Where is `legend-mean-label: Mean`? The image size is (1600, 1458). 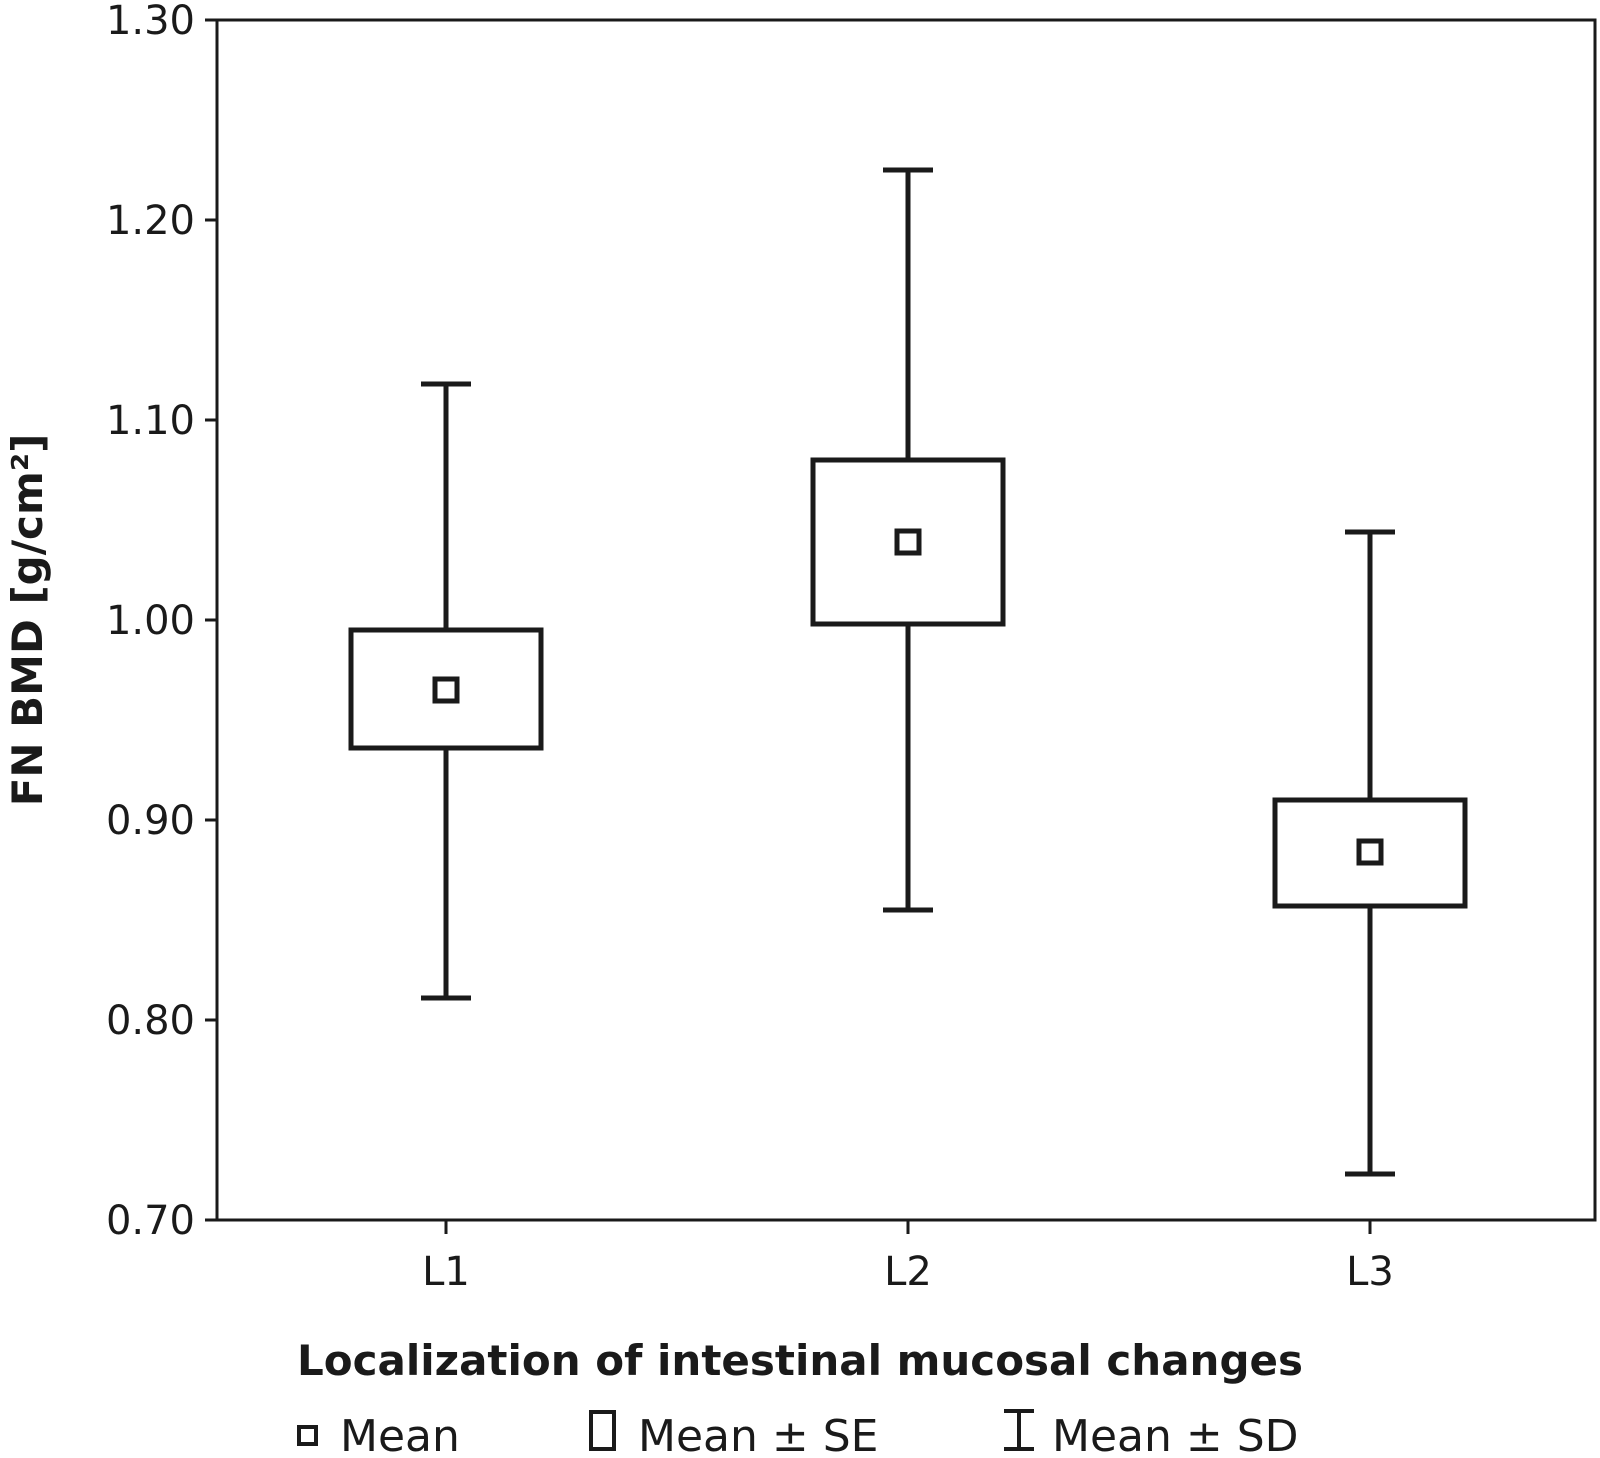
legend-mean-label: Mean is located at coordinates (400, 1434).